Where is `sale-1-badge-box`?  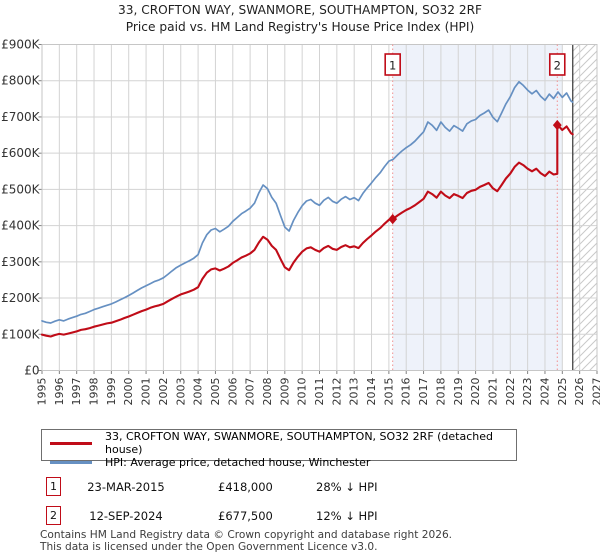 sale-1-badge-box is located at coordinates (392, 64).